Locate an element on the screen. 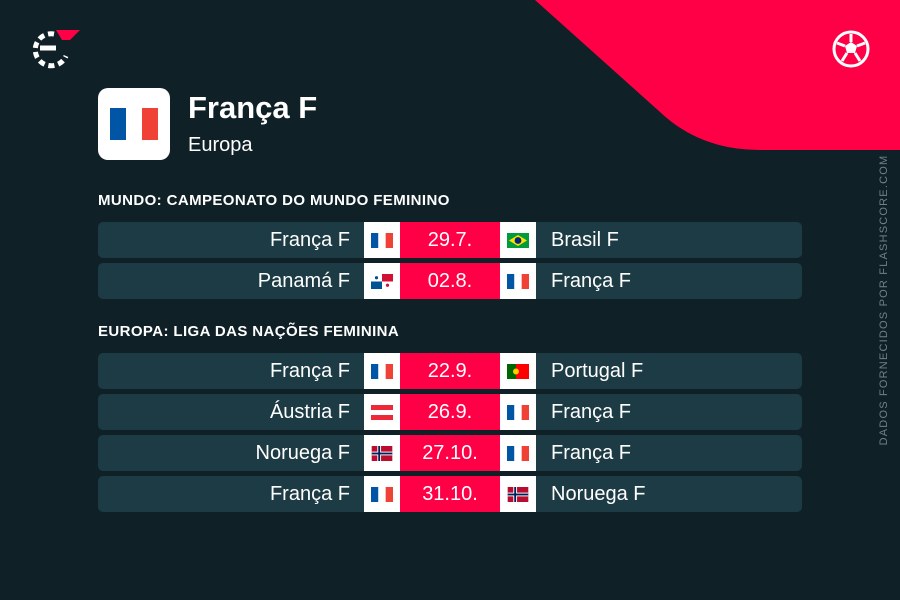 This screenshot has width=900, height=600. brazil-flag-icon is located at coordinates (518, 240).